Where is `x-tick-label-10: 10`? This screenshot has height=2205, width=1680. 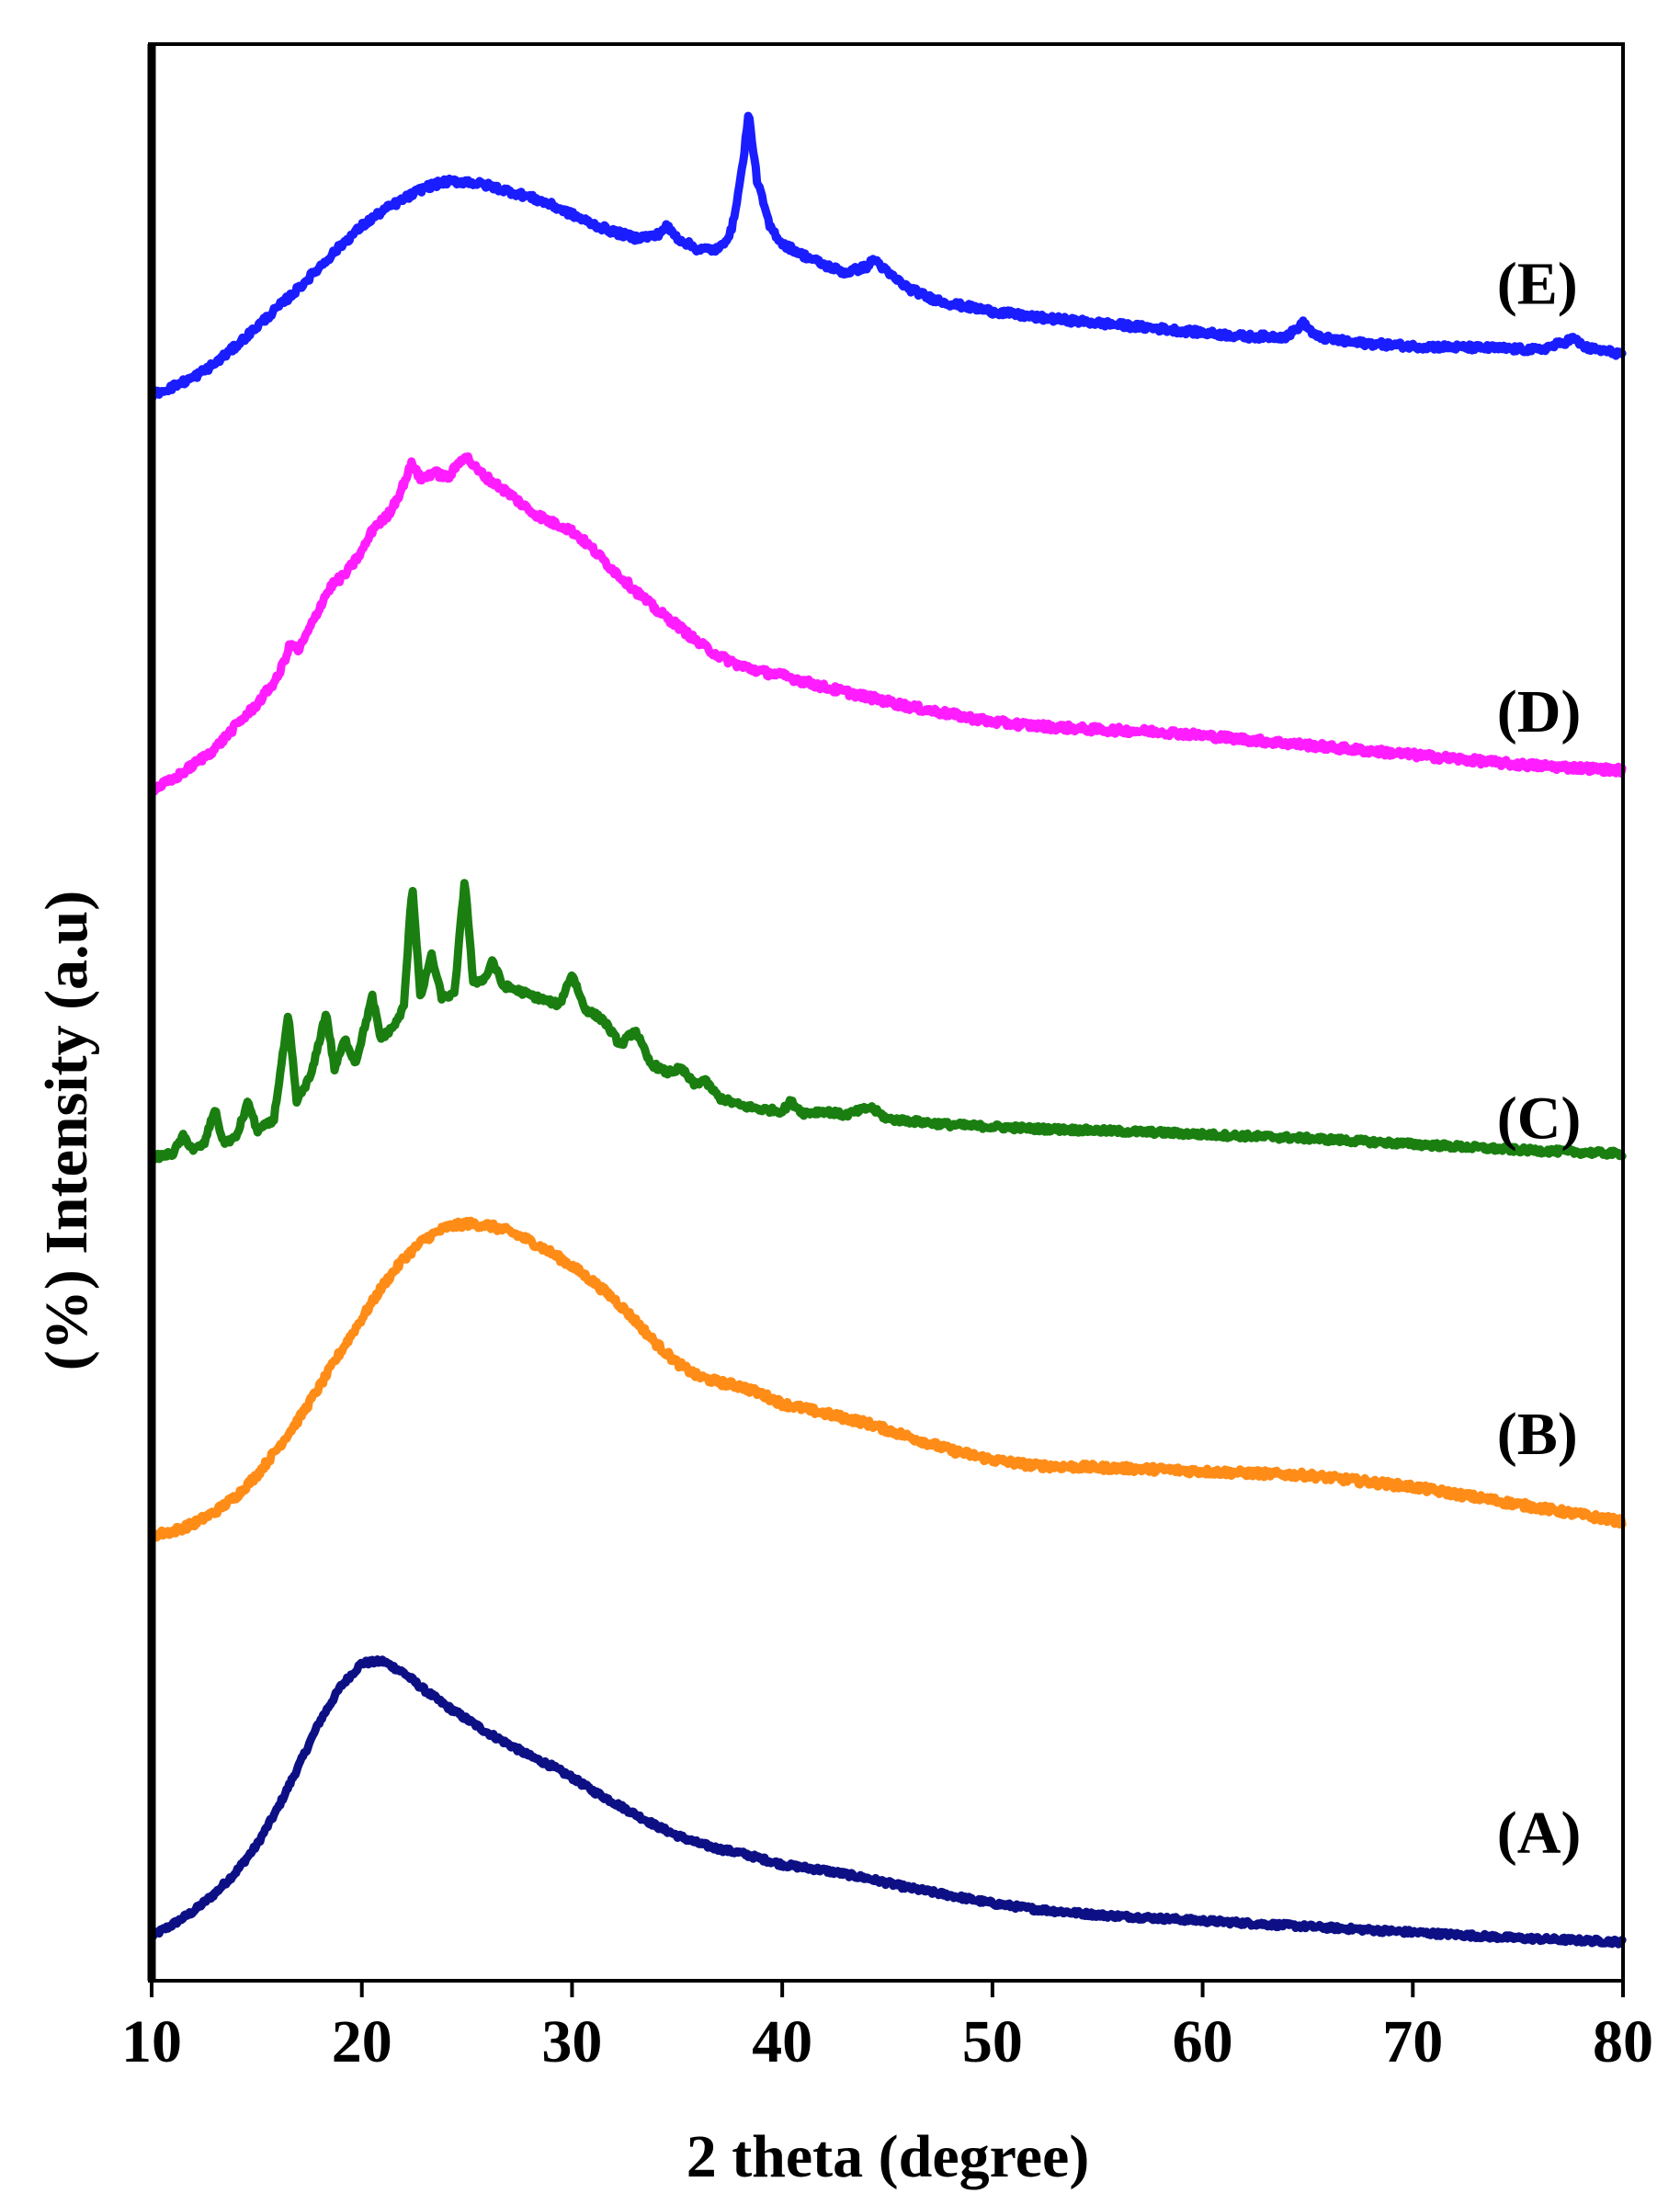 x-tick-label-10: 10 is located at coordinates (151, 2041).